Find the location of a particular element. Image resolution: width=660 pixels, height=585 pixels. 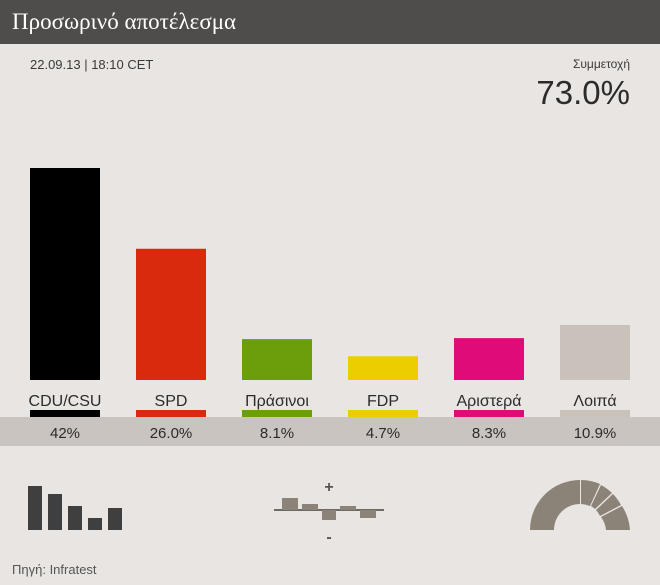

value-label-3: 8.1% is located at coordinates (277, 433).